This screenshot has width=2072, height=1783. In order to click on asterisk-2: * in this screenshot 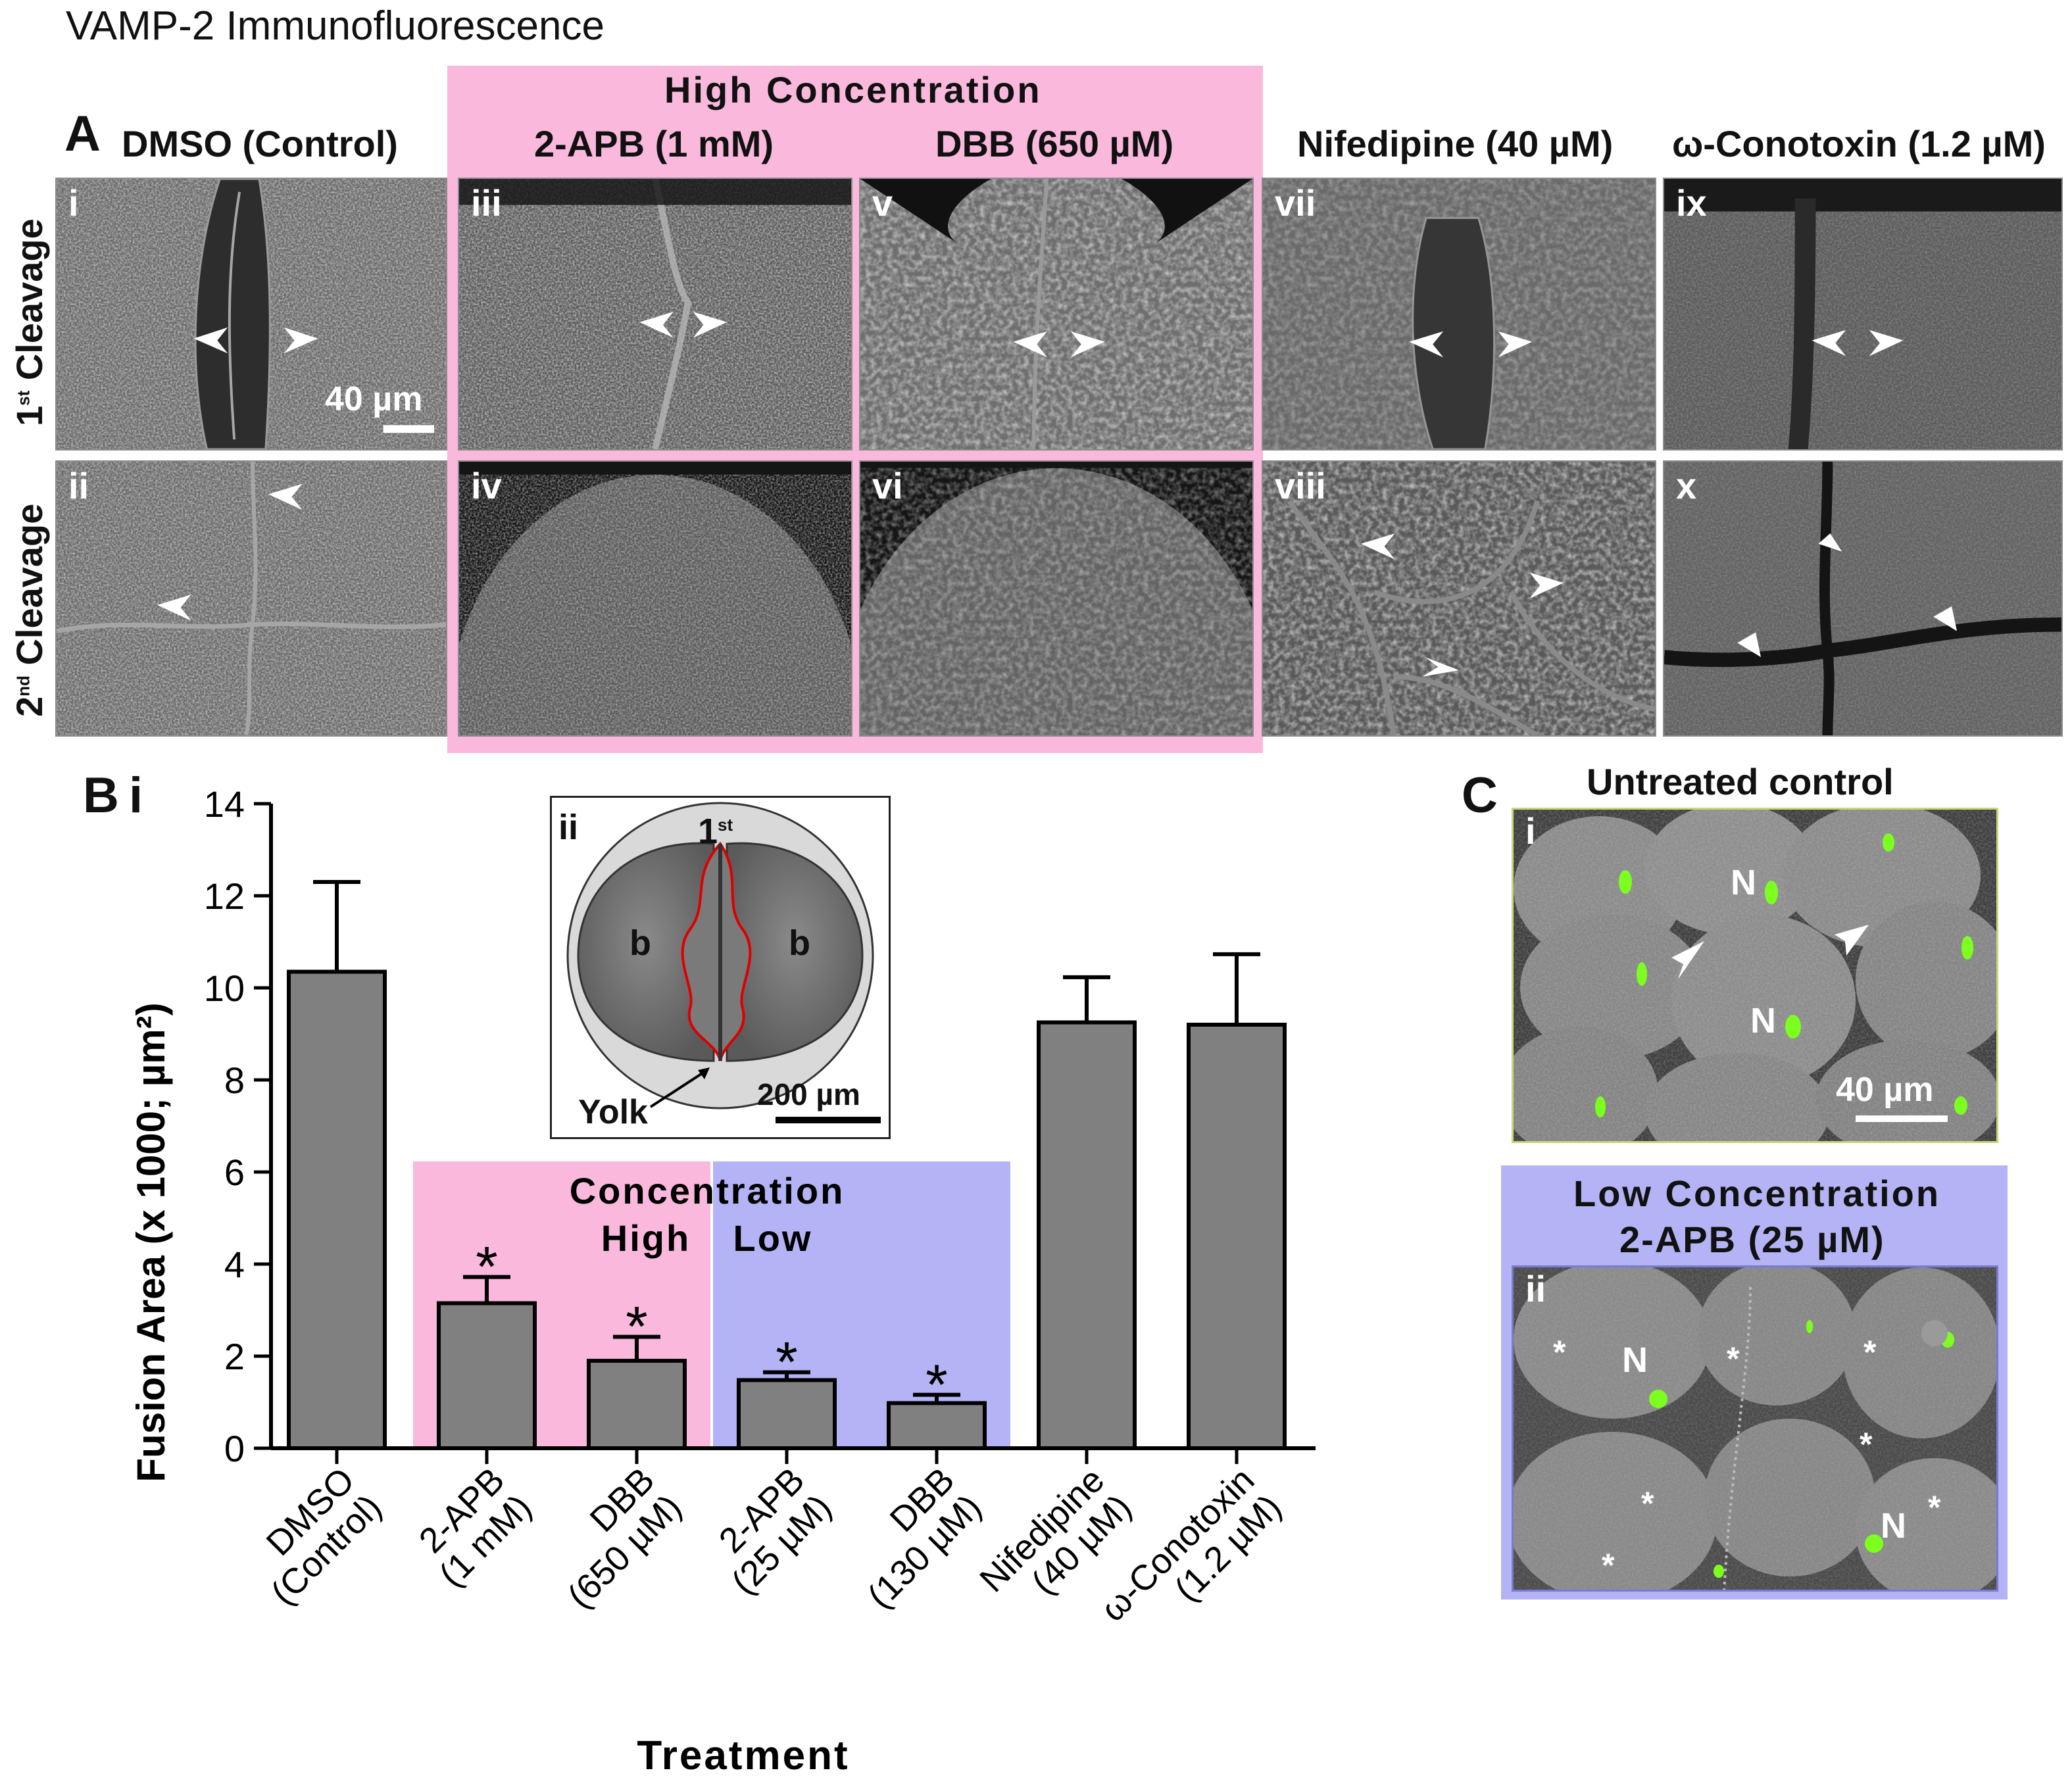, I will do `click(1733, 1358)`.